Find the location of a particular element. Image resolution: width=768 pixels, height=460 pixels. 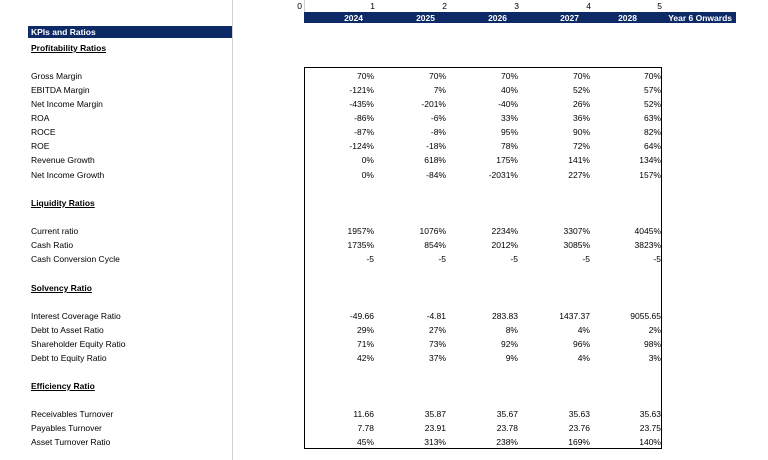

row-label: Shareholder Equity Ratio is located at coordinates (78, 344).